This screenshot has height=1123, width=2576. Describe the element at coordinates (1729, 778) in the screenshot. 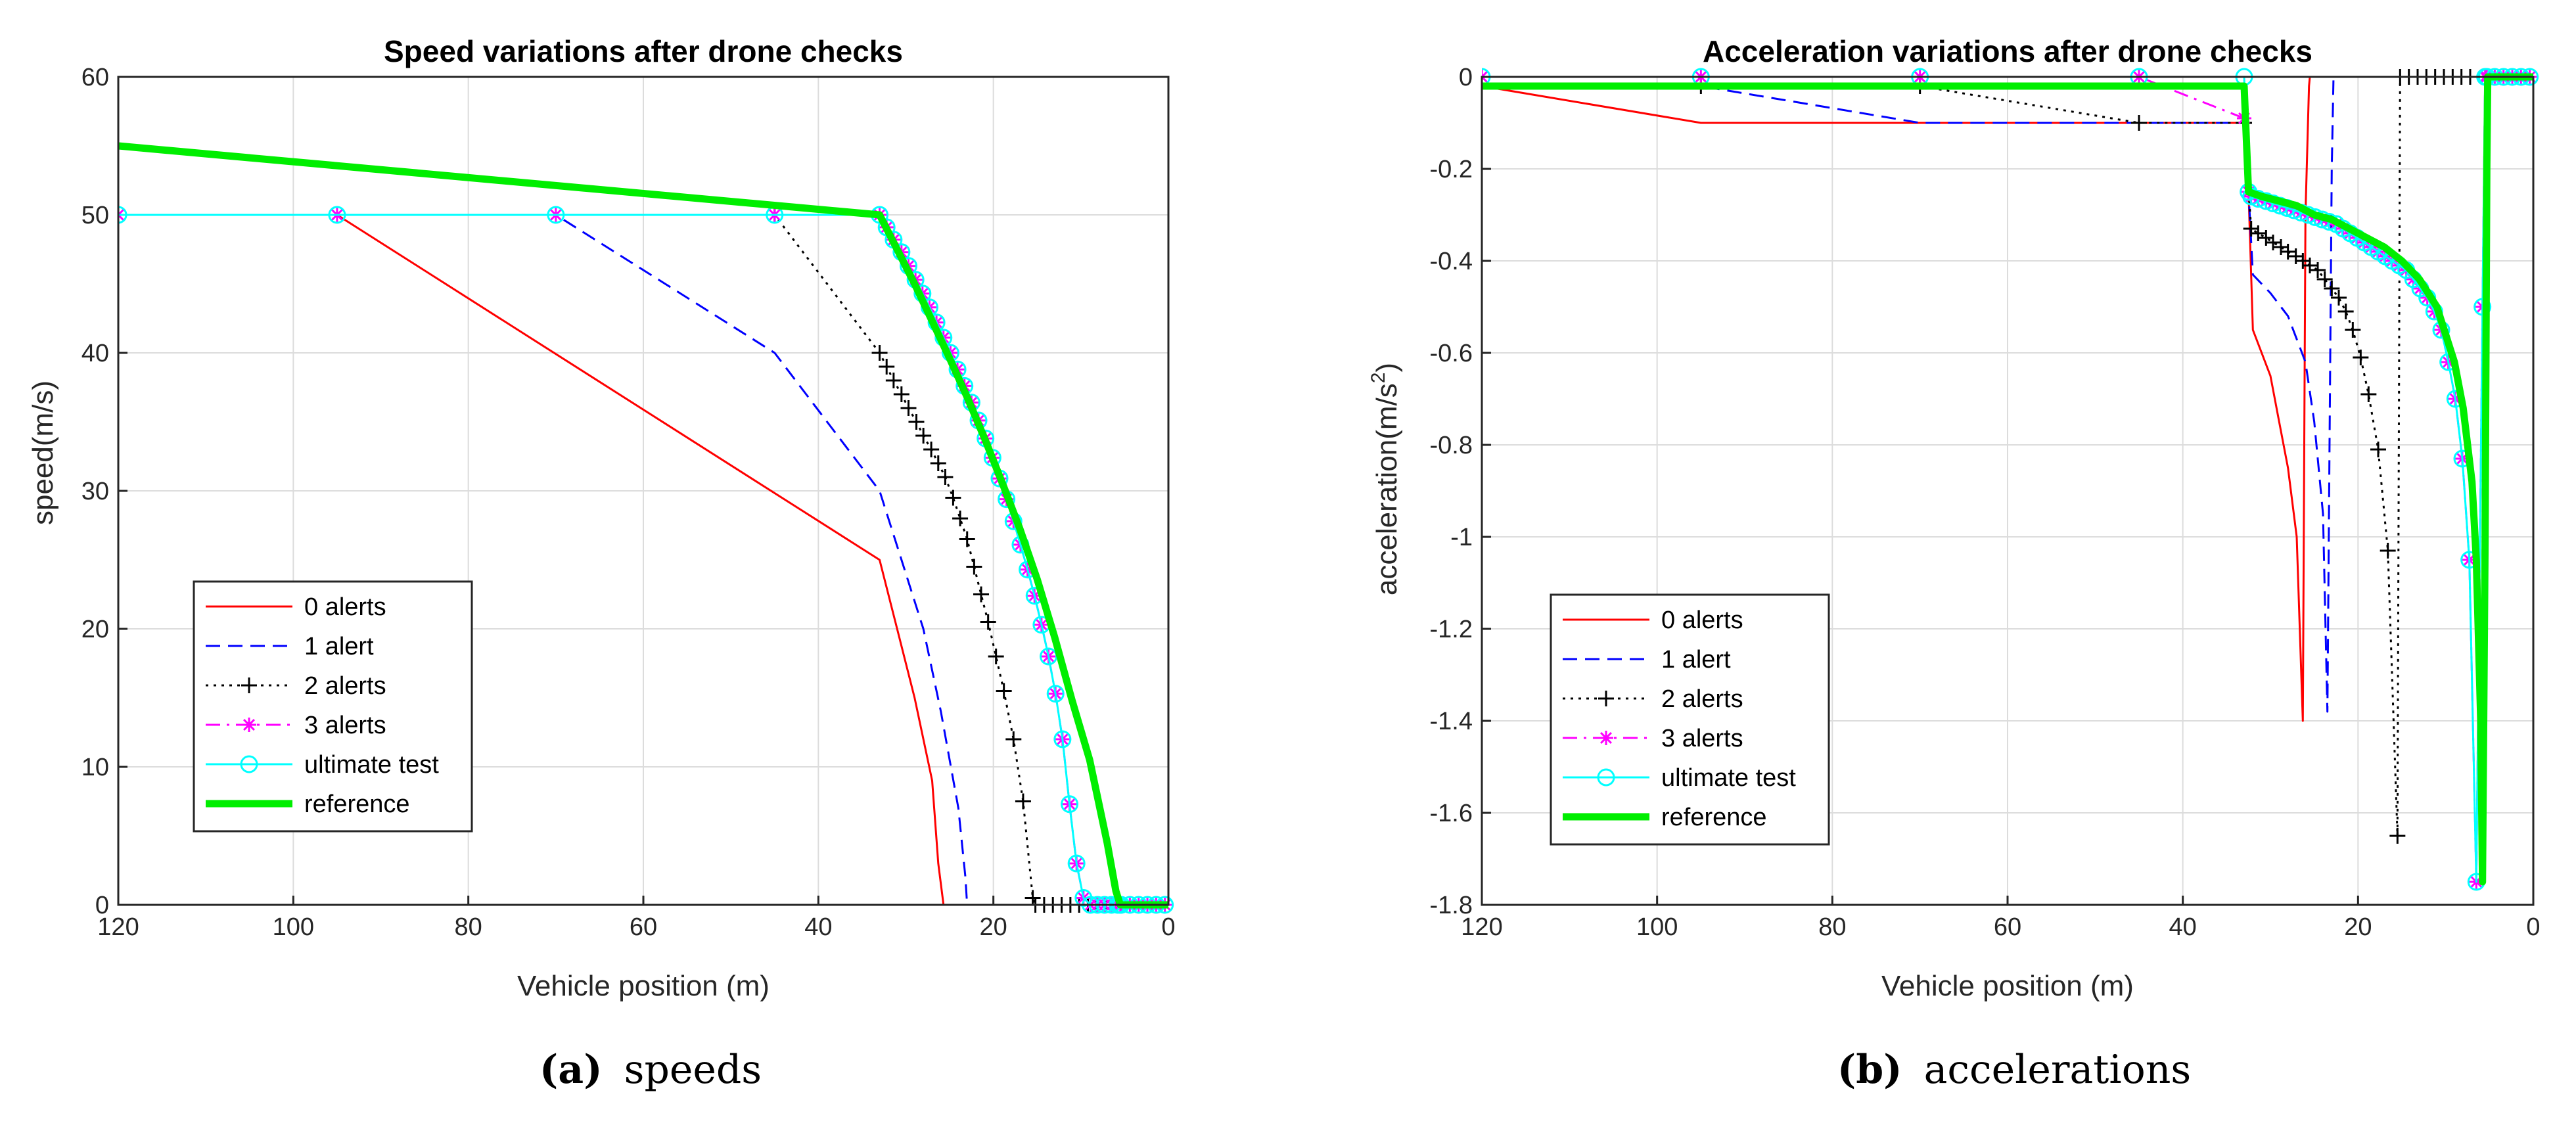

I see `legend-label: ultimate test` at that location.